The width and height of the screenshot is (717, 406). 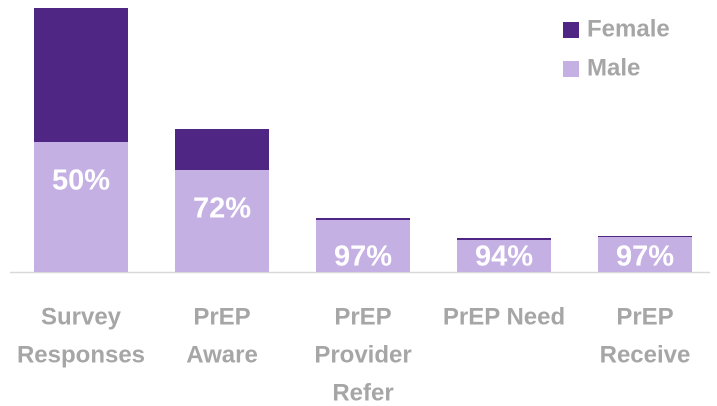 What do you see at coordinates (81, 354) in the screenshot?
I see `x-tick-label: Responses` at bounding box center [81, 354].